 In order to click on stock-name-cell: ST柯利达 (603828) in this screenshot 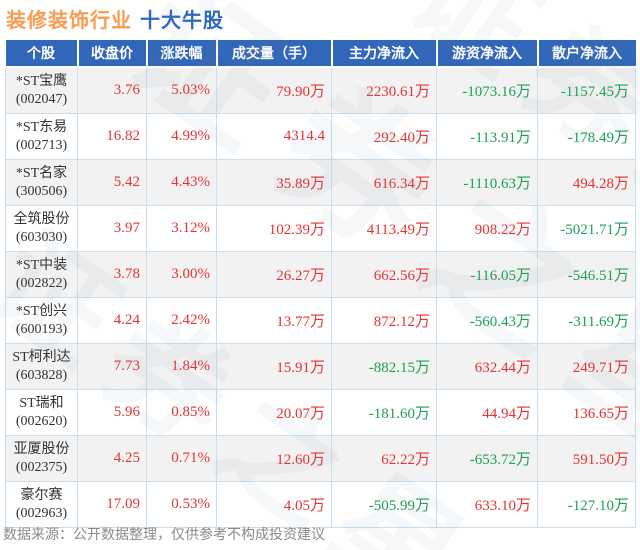, I will do `click(41, 366)`.